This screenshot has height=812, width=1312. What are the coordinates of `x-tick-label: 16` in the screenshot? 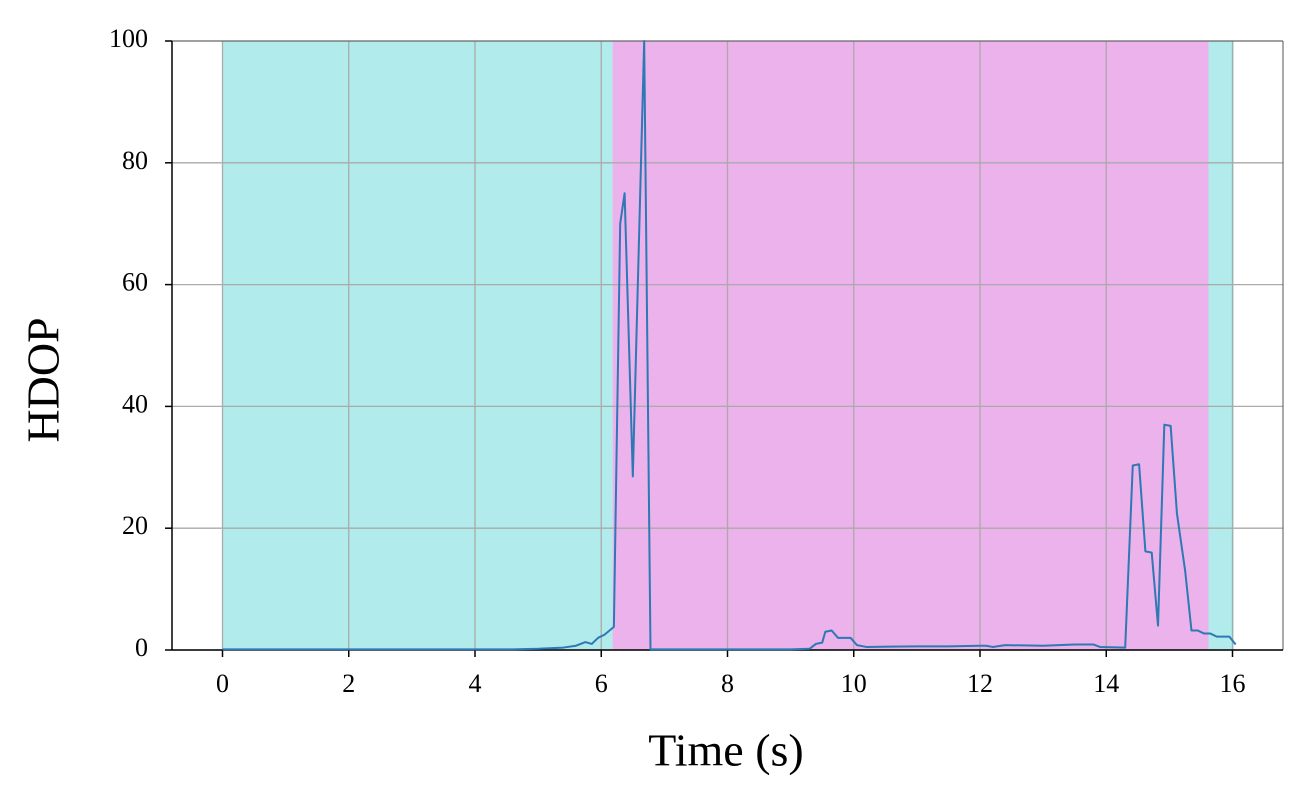 It's located at (1233, 683).